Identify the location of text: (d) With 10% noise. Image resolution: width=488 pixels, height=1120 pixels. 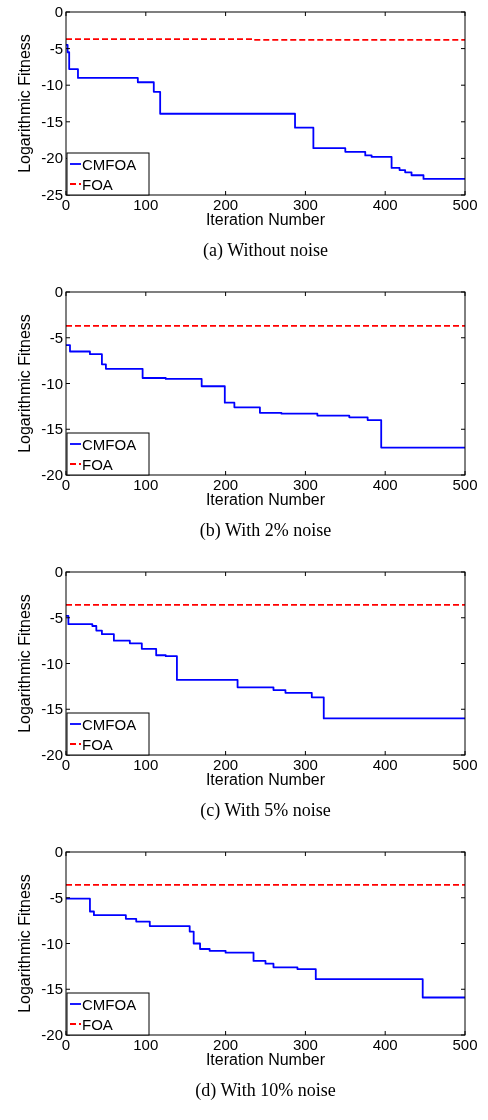
(265, 1090).